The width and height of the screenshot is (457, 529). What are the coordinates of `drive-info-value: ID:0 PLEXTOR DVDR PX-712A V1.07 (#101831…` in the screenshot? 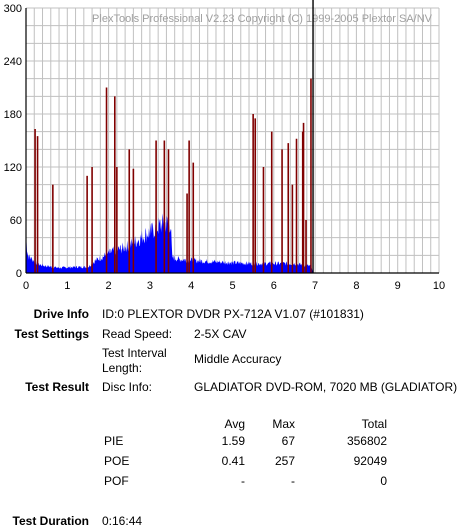 It's located at (233, 314).